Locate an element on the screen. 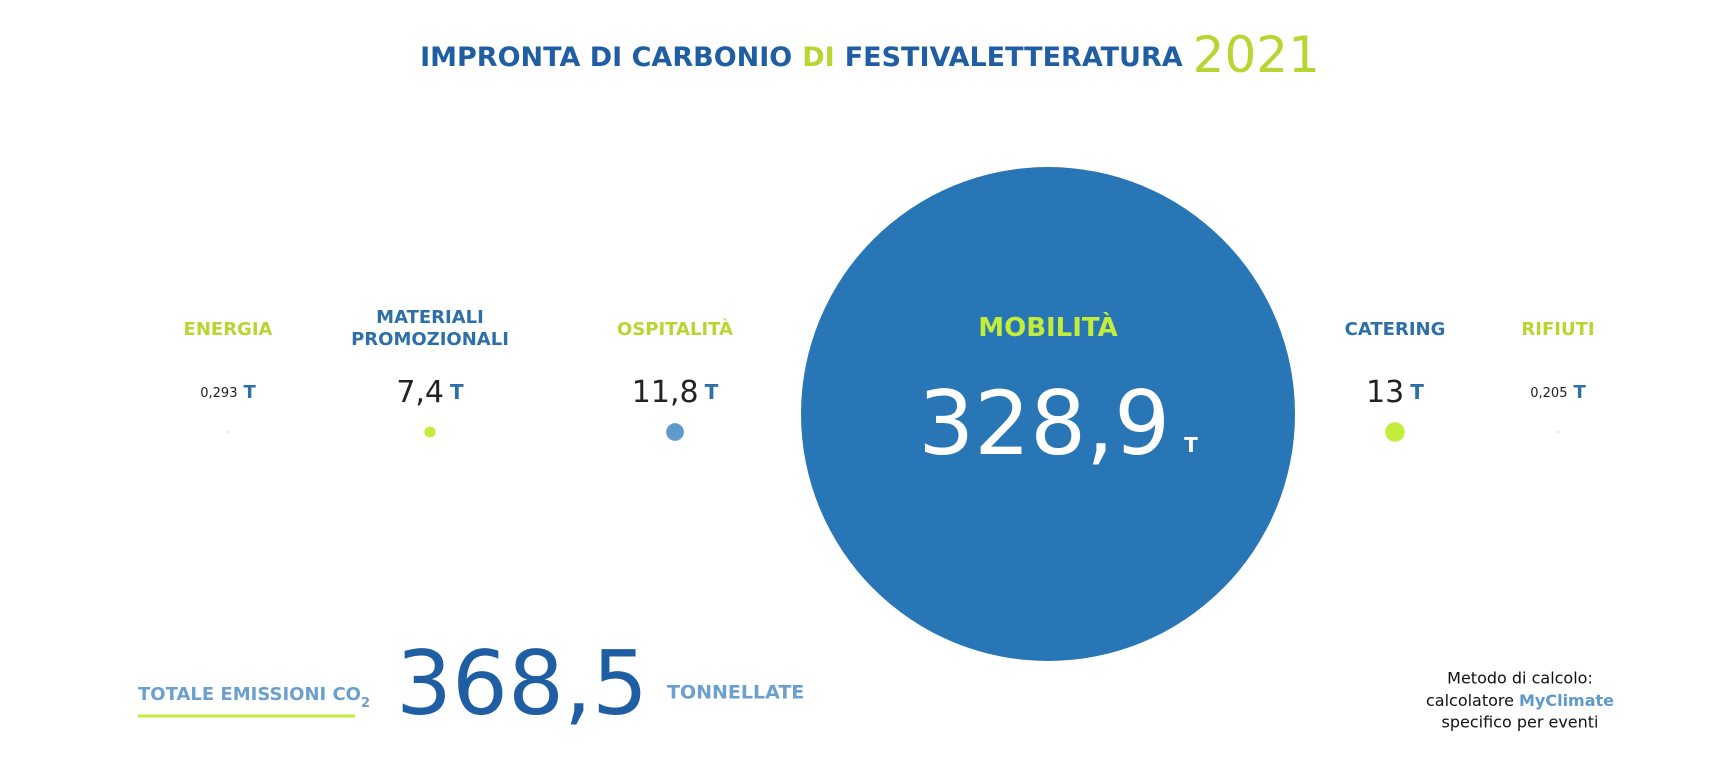 This screenshot has height=768, width=1726. value-text: 11,8 is located at coordinates (665, 392).